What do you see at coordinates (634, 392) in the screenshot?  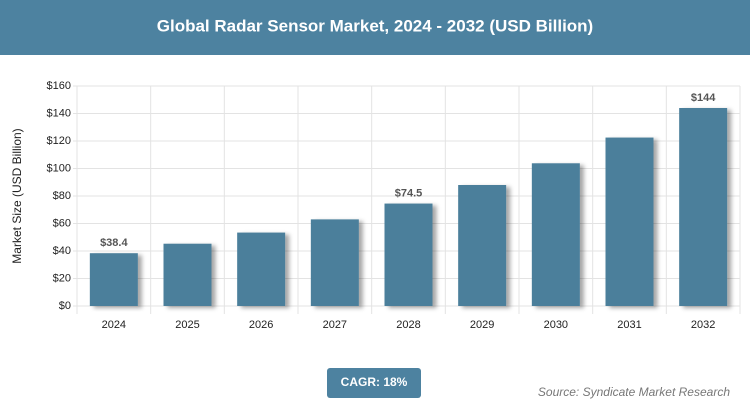 I see `source-note: Source: Syndicate Market Research` at bounding box center [634, 392].